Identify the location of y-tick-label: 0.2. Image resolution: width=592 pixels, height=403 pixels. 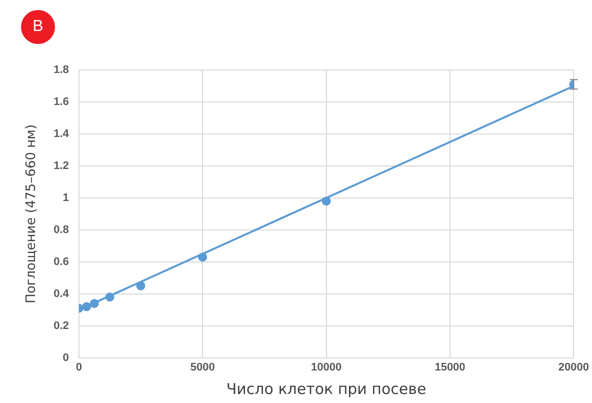
(61, 326).